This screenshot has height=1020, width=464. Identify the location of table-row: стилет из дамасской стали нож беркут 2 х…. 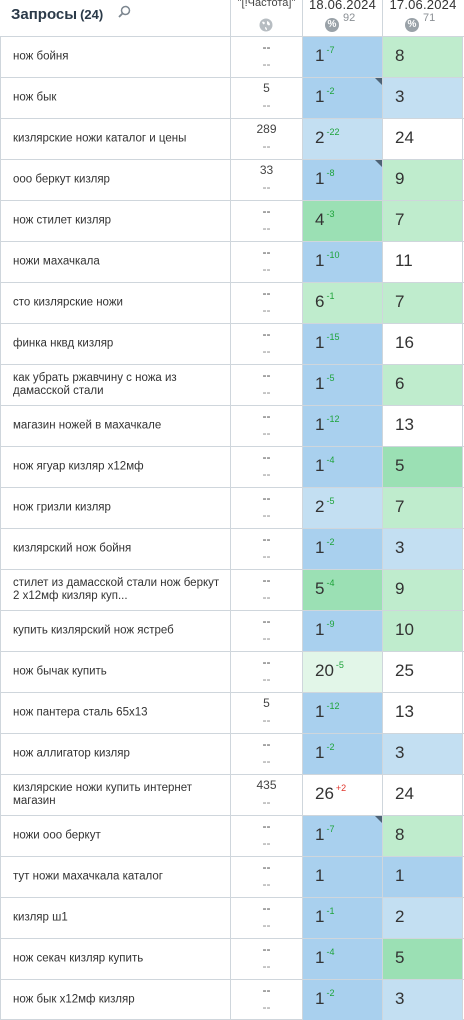
(232, 589).